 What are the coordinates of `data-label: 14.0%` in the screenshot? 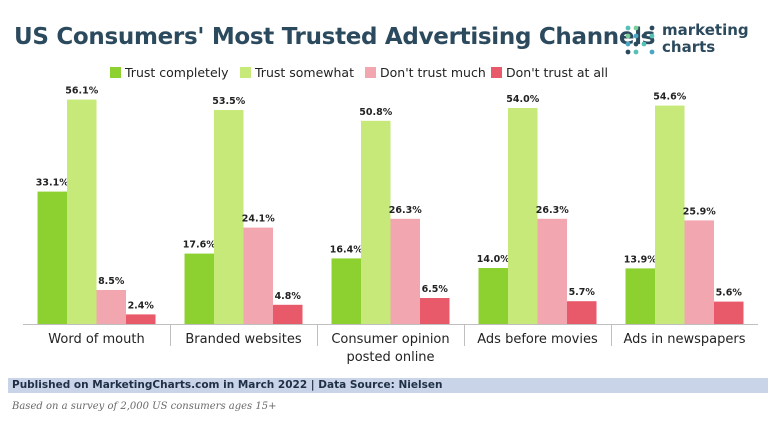 It's located at (493, 259).